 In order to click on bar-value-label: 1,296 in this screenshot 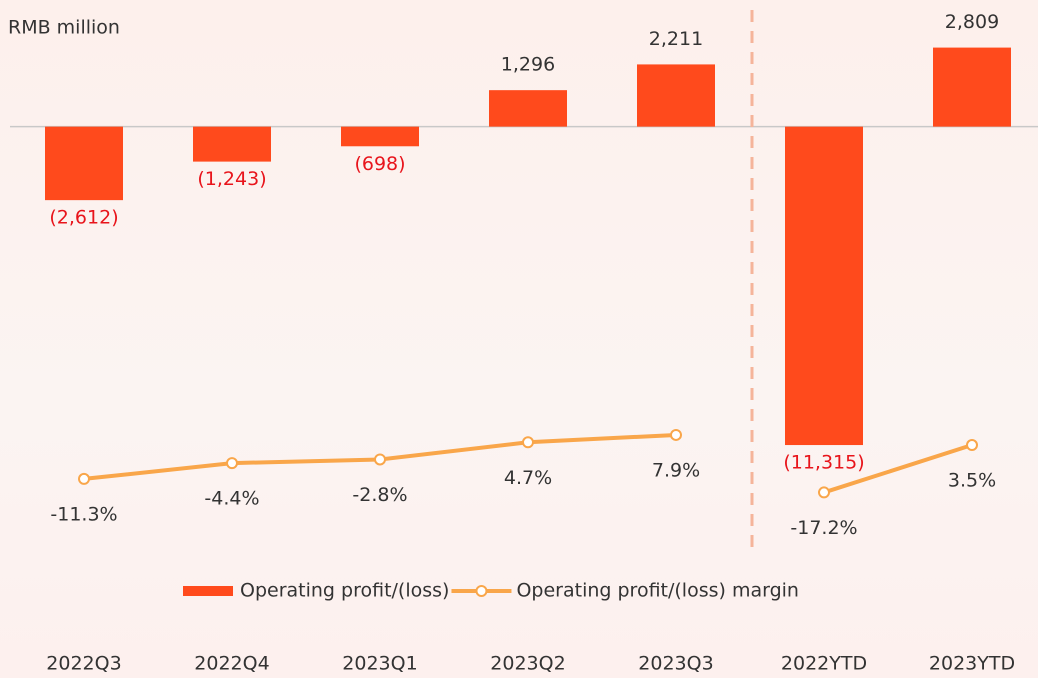, I will do `click(528, 65)`.